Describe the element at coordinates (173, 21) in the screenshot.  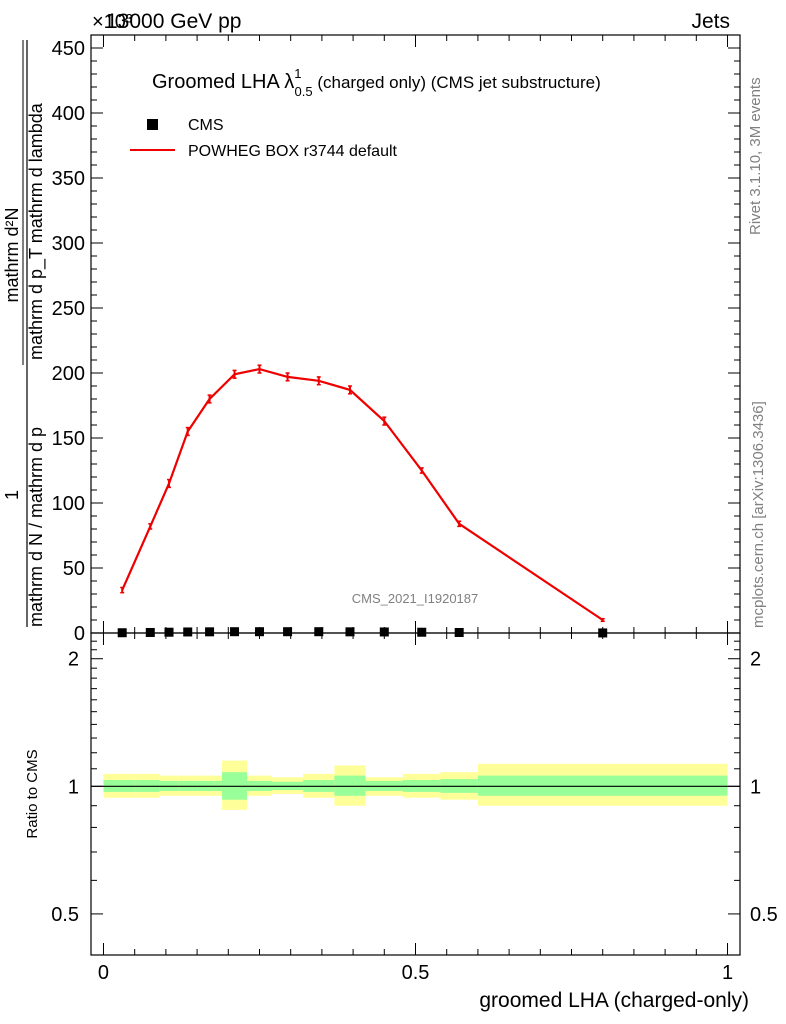
I see `header-energy: 13000 GeV pp` at that location.